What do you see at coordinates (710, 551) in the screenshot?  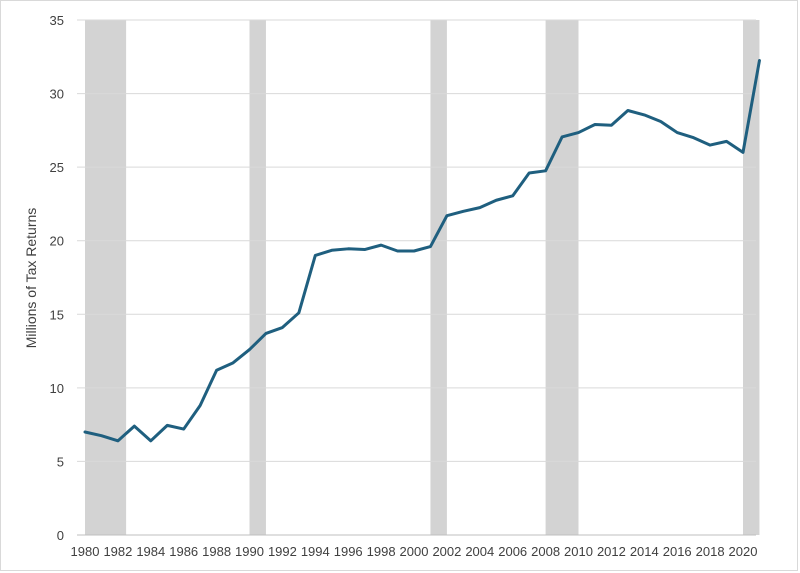 I see `x-tick-label: 2018` at bounding box center [710, 551].